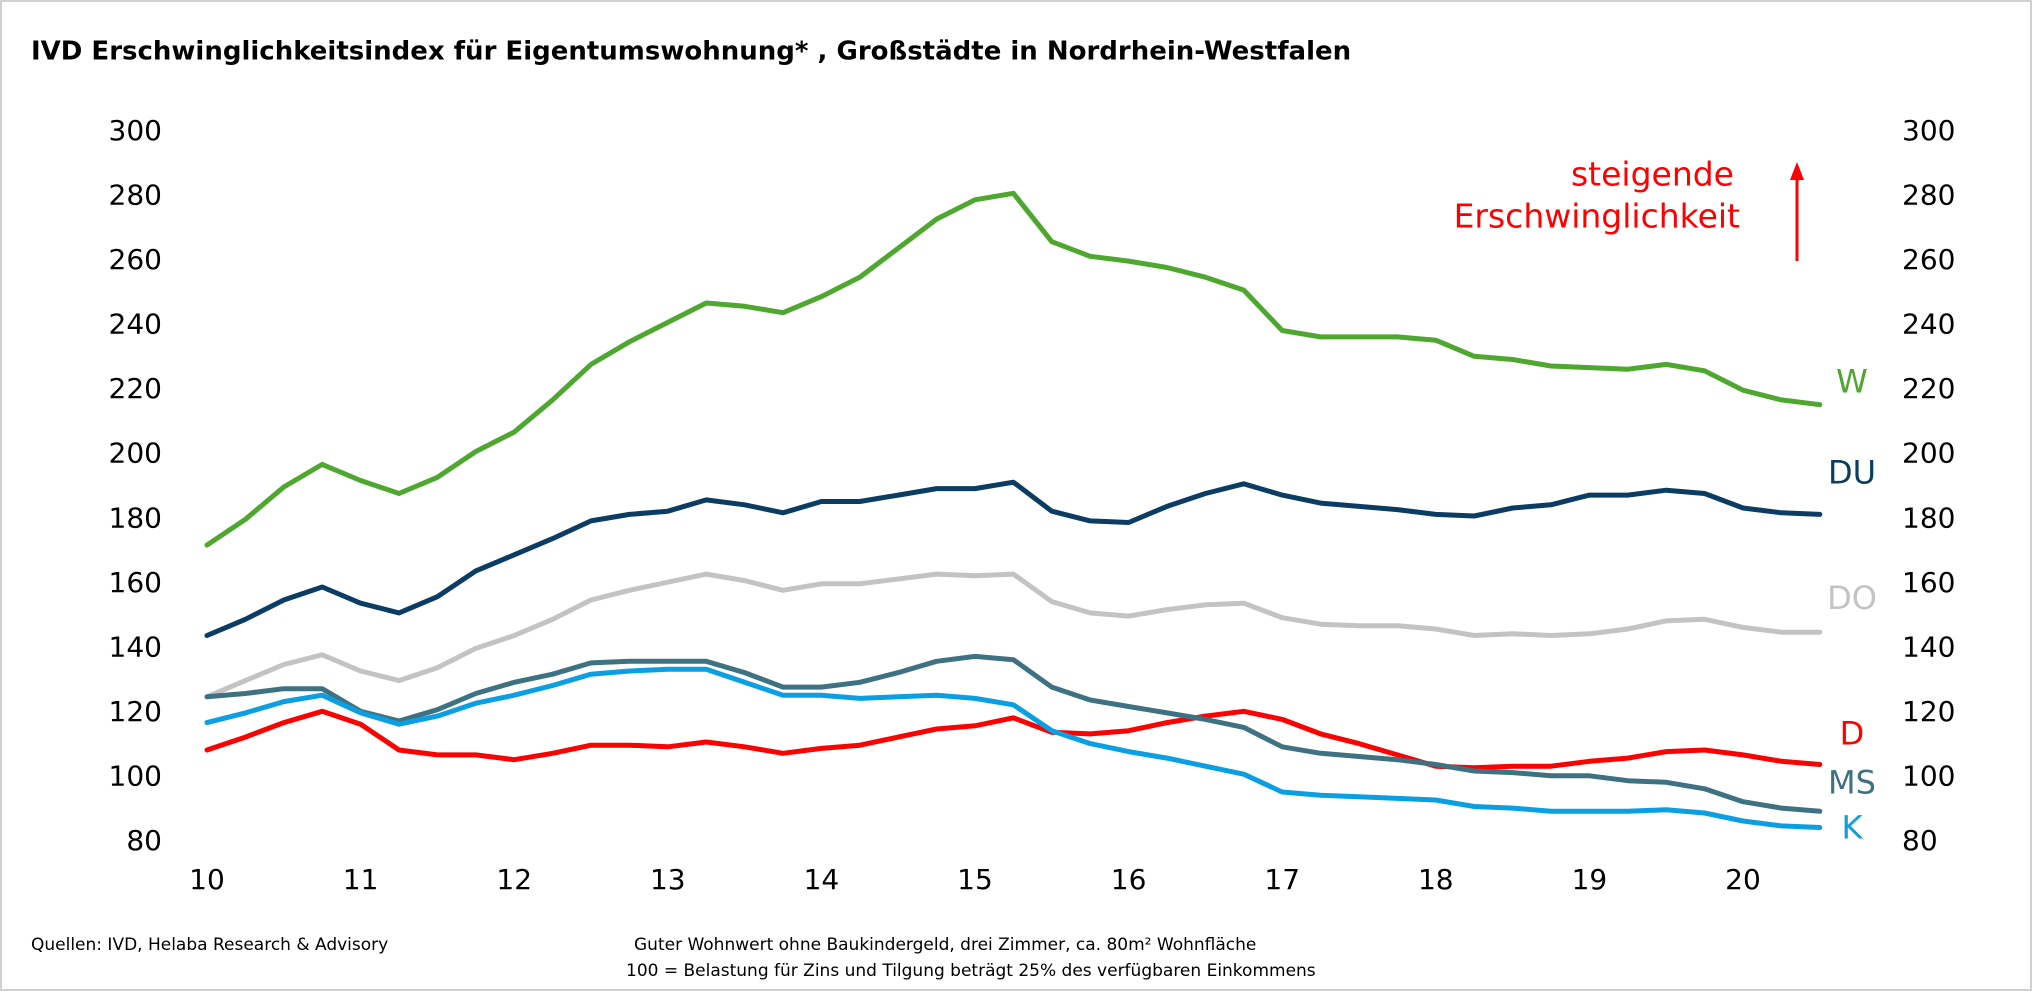  I want to click on x-tick-label: 14, so click(822, 879).